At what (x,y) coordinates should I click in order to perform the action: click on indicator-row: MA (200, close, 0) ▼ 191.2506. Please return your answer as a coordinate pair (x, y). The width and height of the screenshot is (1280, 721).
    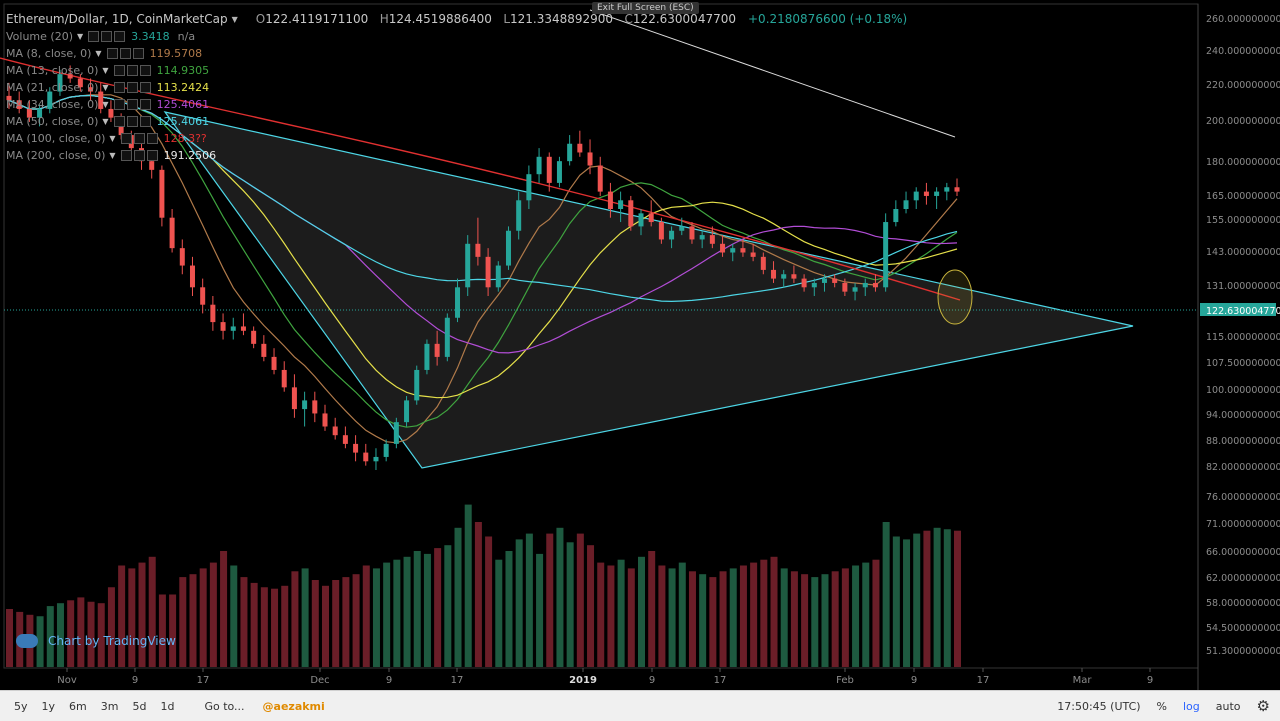
    Looking at the image, I should click on (111, 155).